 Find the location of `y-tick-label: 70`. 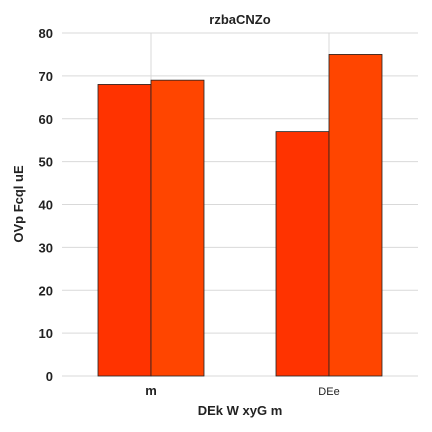

y-tick-label: 70 is located at coordinates (46, 76).